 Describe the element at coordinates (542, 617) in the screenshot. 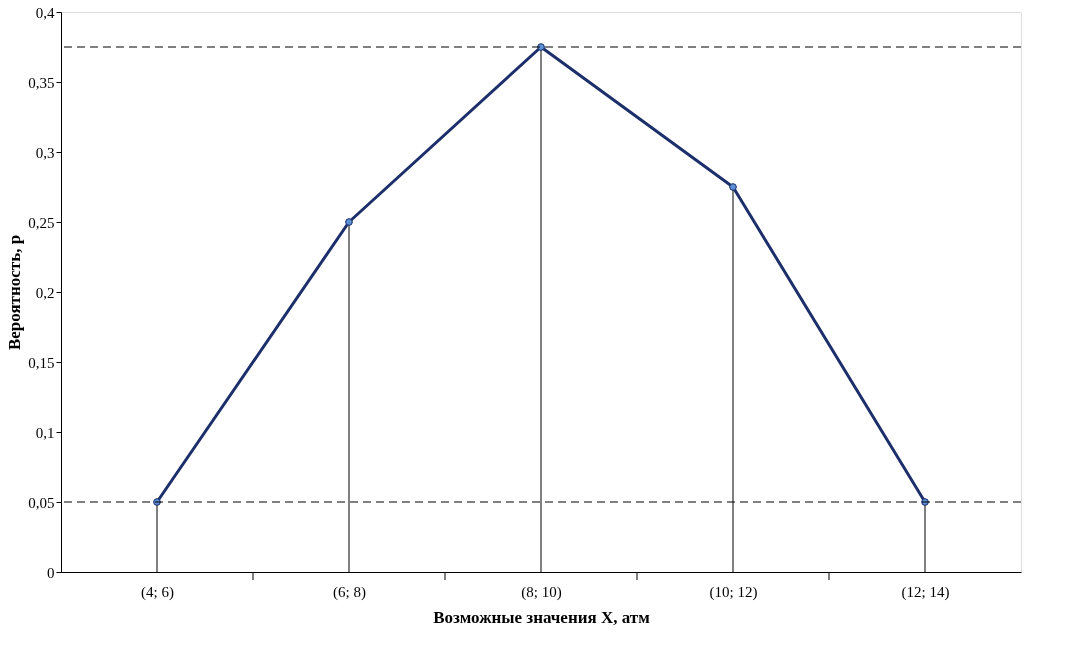

I see `x-axis-title: Возможные значения X, атм` at that location.